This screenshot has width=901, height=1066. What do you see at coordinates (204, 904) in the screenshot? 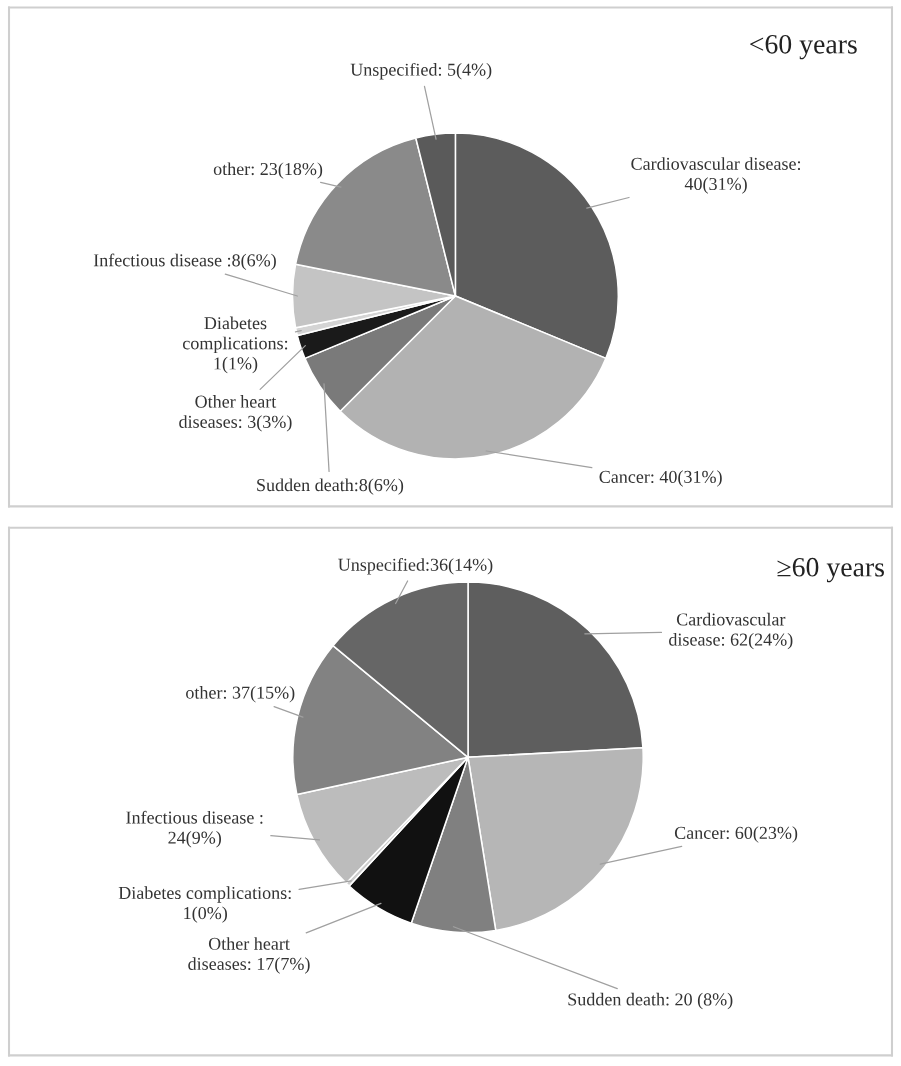
I see `slice-label: Diabetes complications: 1(0%)` at bounding box center [204, 904].